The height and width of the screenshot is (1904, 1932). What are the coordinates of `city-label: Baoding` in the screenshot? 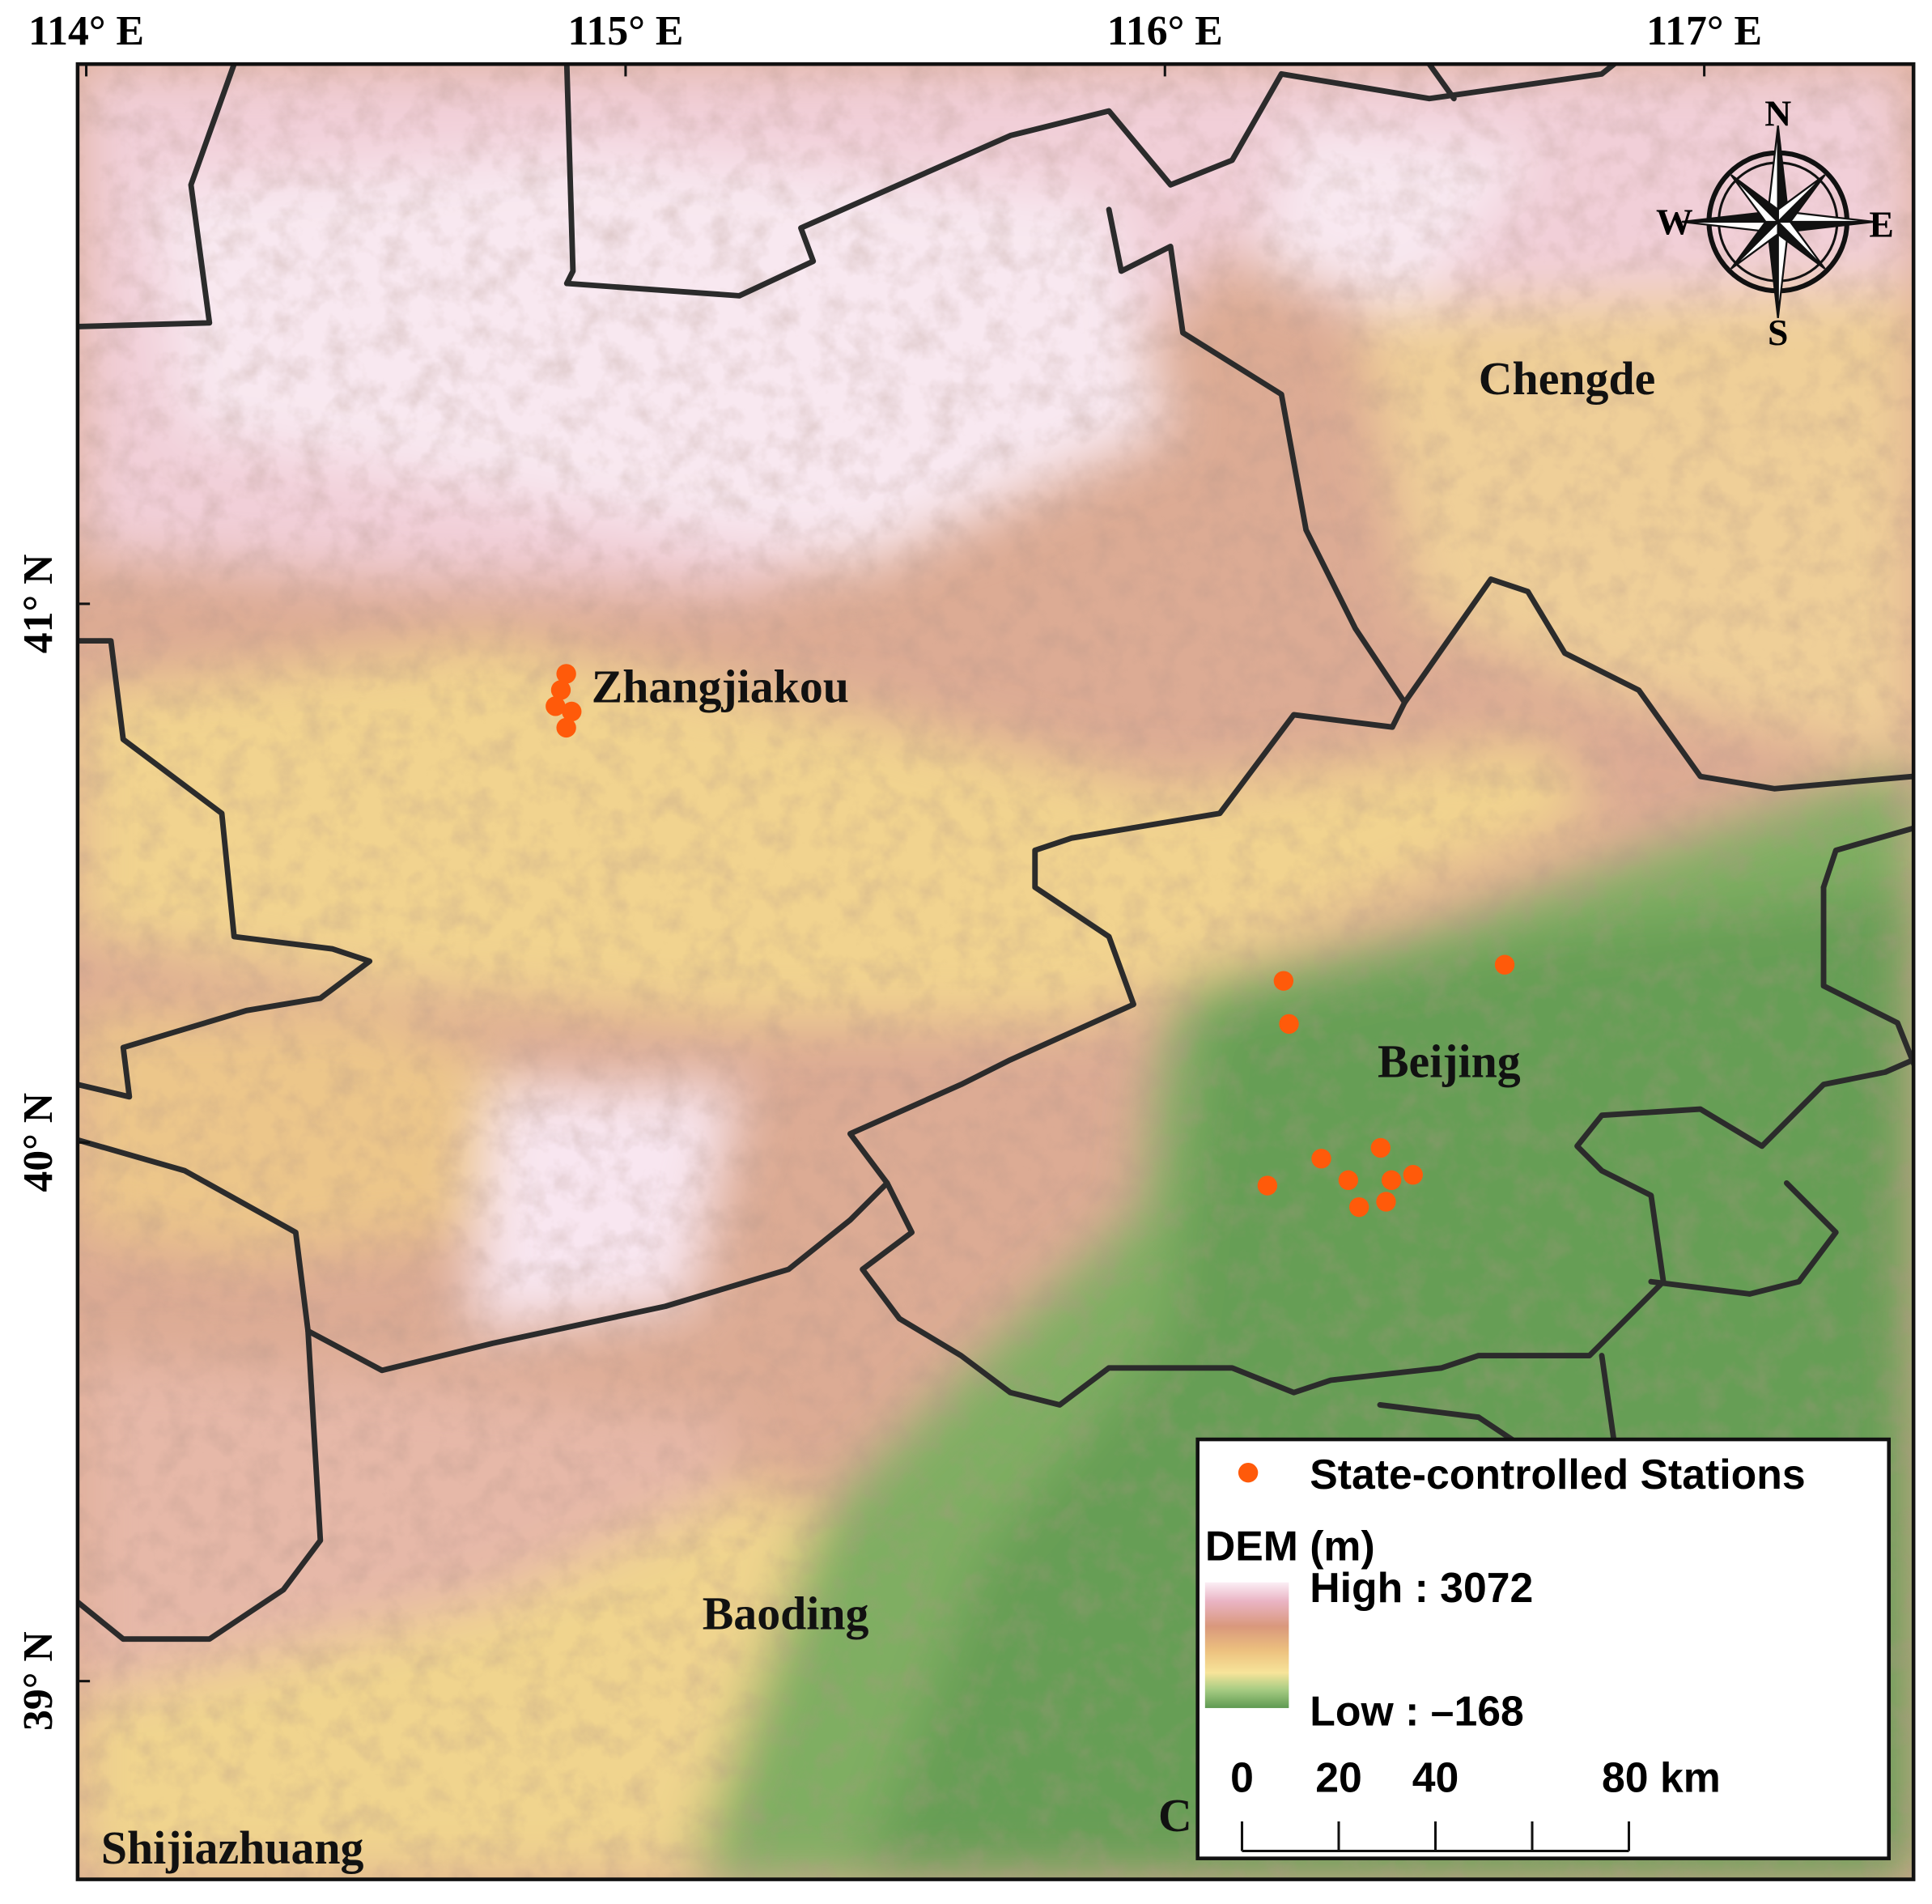 It's located at (786, 1613).